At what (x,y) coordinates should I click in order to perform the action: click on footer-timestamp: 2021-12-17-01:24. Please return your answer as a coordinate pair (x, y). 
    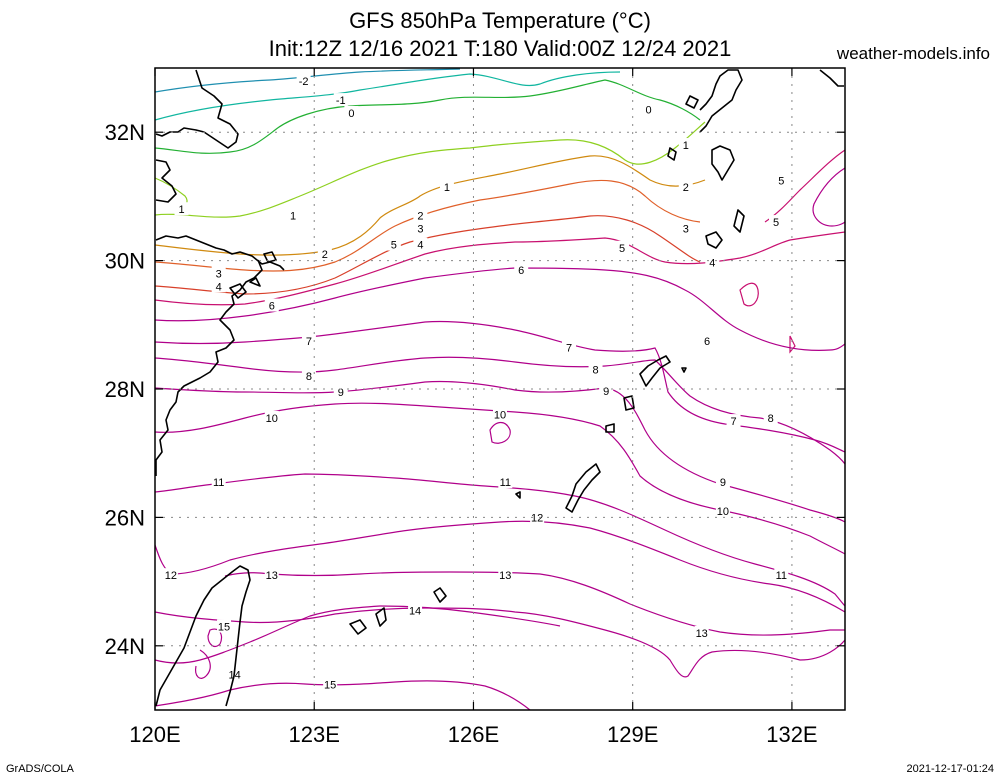
    Looking at the image, I should click on (950, 769).